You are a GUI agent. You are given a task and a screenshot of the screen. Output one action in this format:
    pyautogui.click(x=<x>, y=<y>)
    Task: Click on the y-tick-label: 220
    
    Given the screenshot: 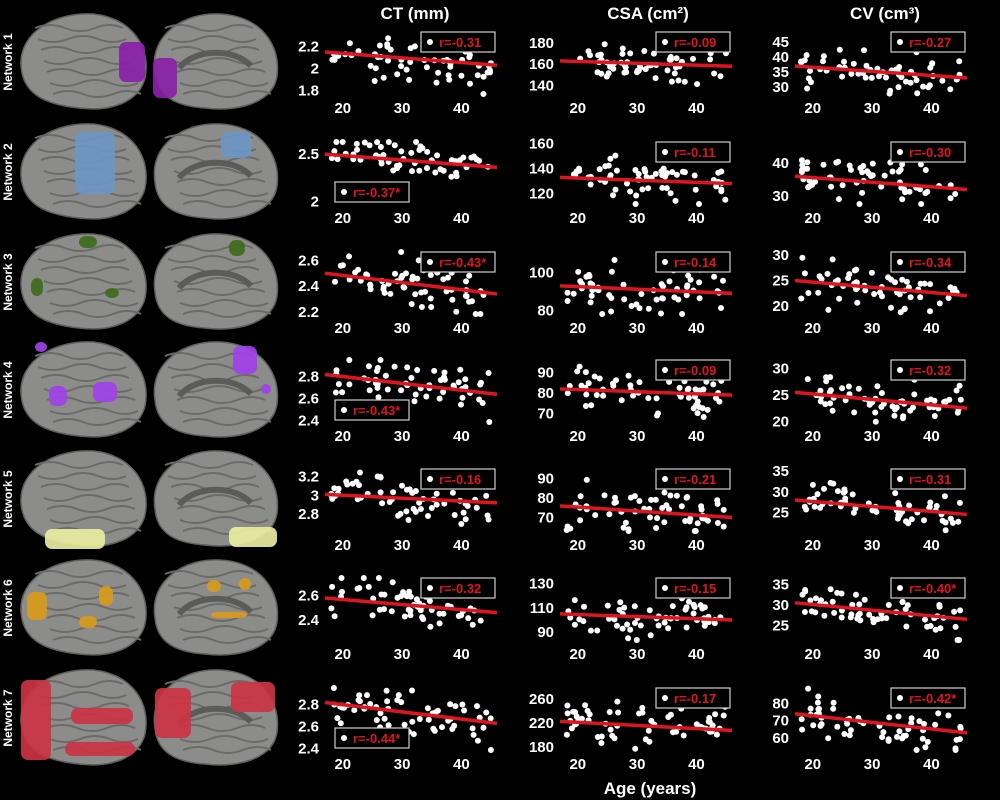 What is the action you would take?
    pyautogui.click(x=541, y=723)
    